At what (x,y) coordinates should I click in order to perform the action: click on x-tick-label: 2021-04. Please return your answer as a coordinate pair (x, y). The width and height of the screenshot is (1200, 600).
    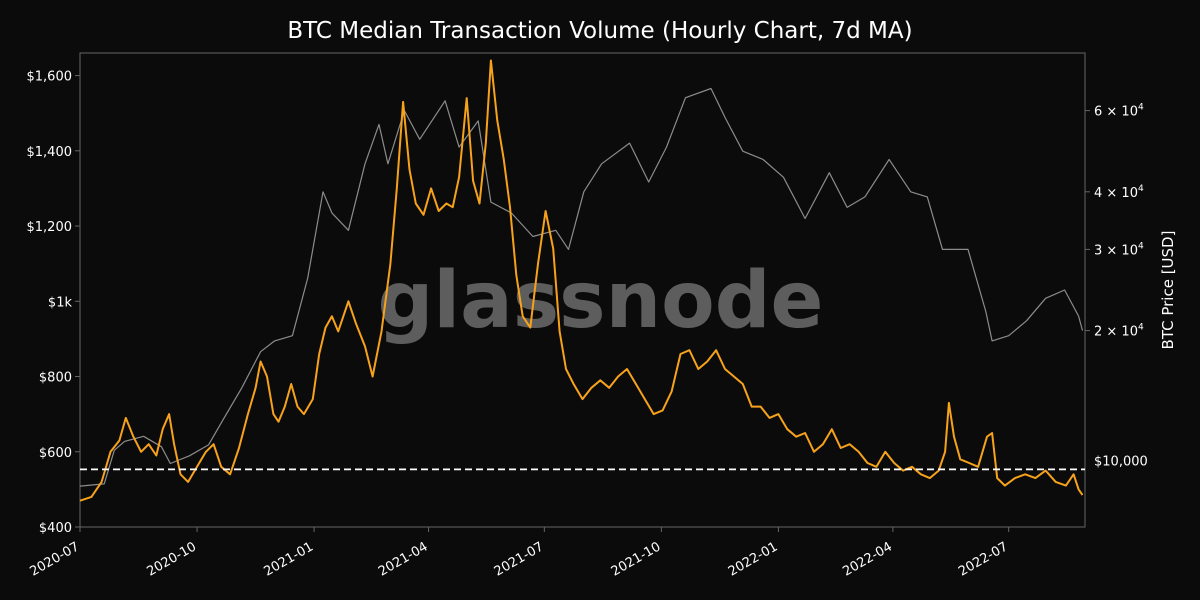
    Looking at the image, I should click on (403, 559).